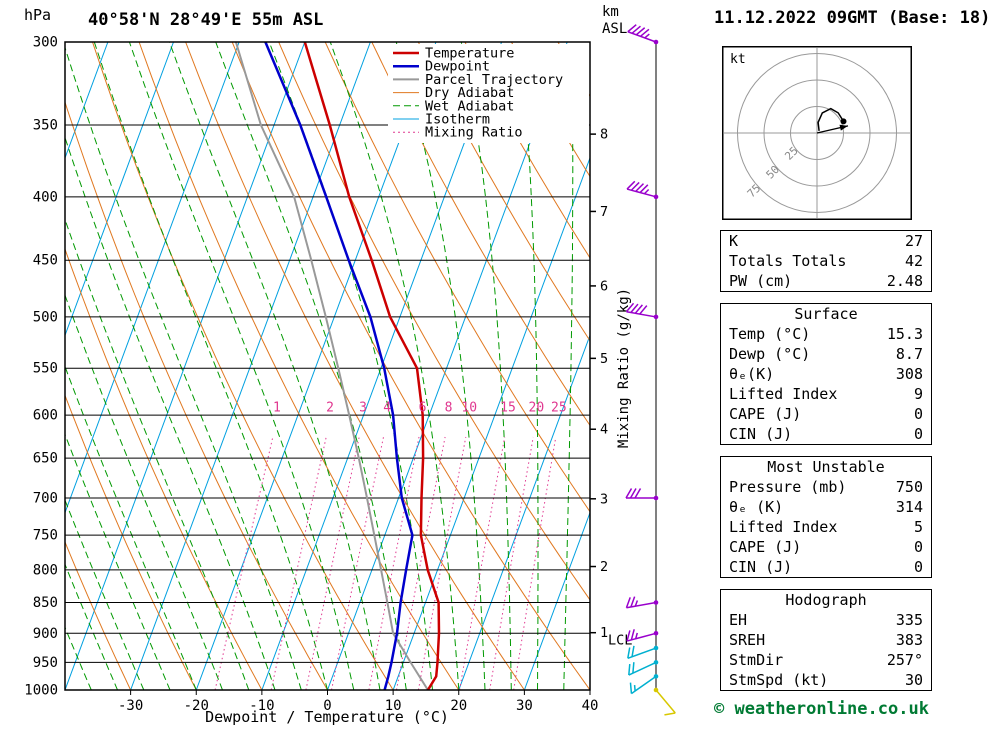  What do you see at coordinates (913, 261) in the screenshot?
I see `row-value: 42` at bounding box center [913, 261].